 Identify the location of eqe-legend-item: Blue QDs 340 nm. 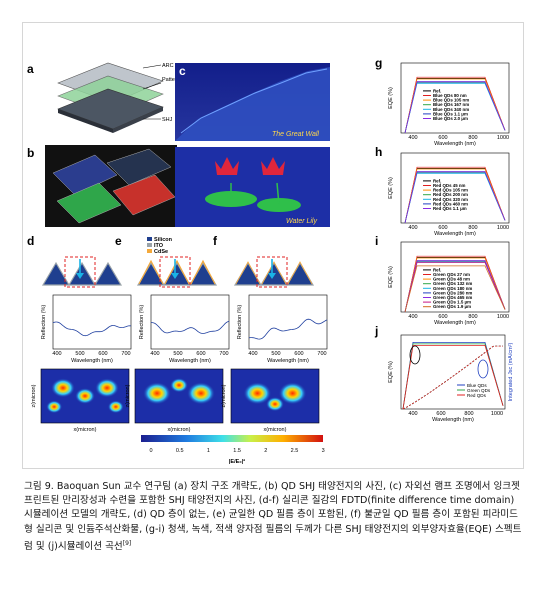
(451, 109).